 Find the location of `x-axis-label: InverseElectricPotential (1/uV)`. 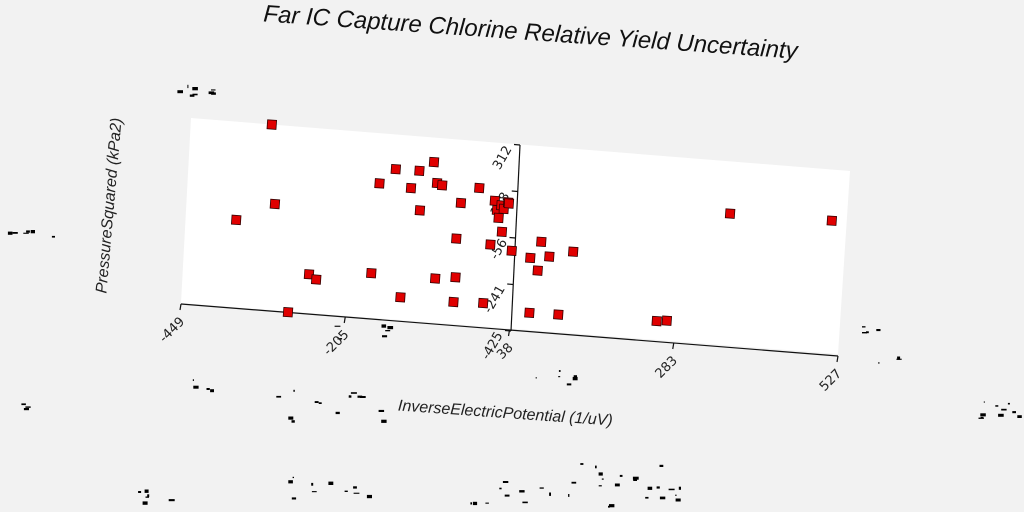

x-axis-label: InverseElectricPotential (1/uV) is located at coordinates (505, 414).